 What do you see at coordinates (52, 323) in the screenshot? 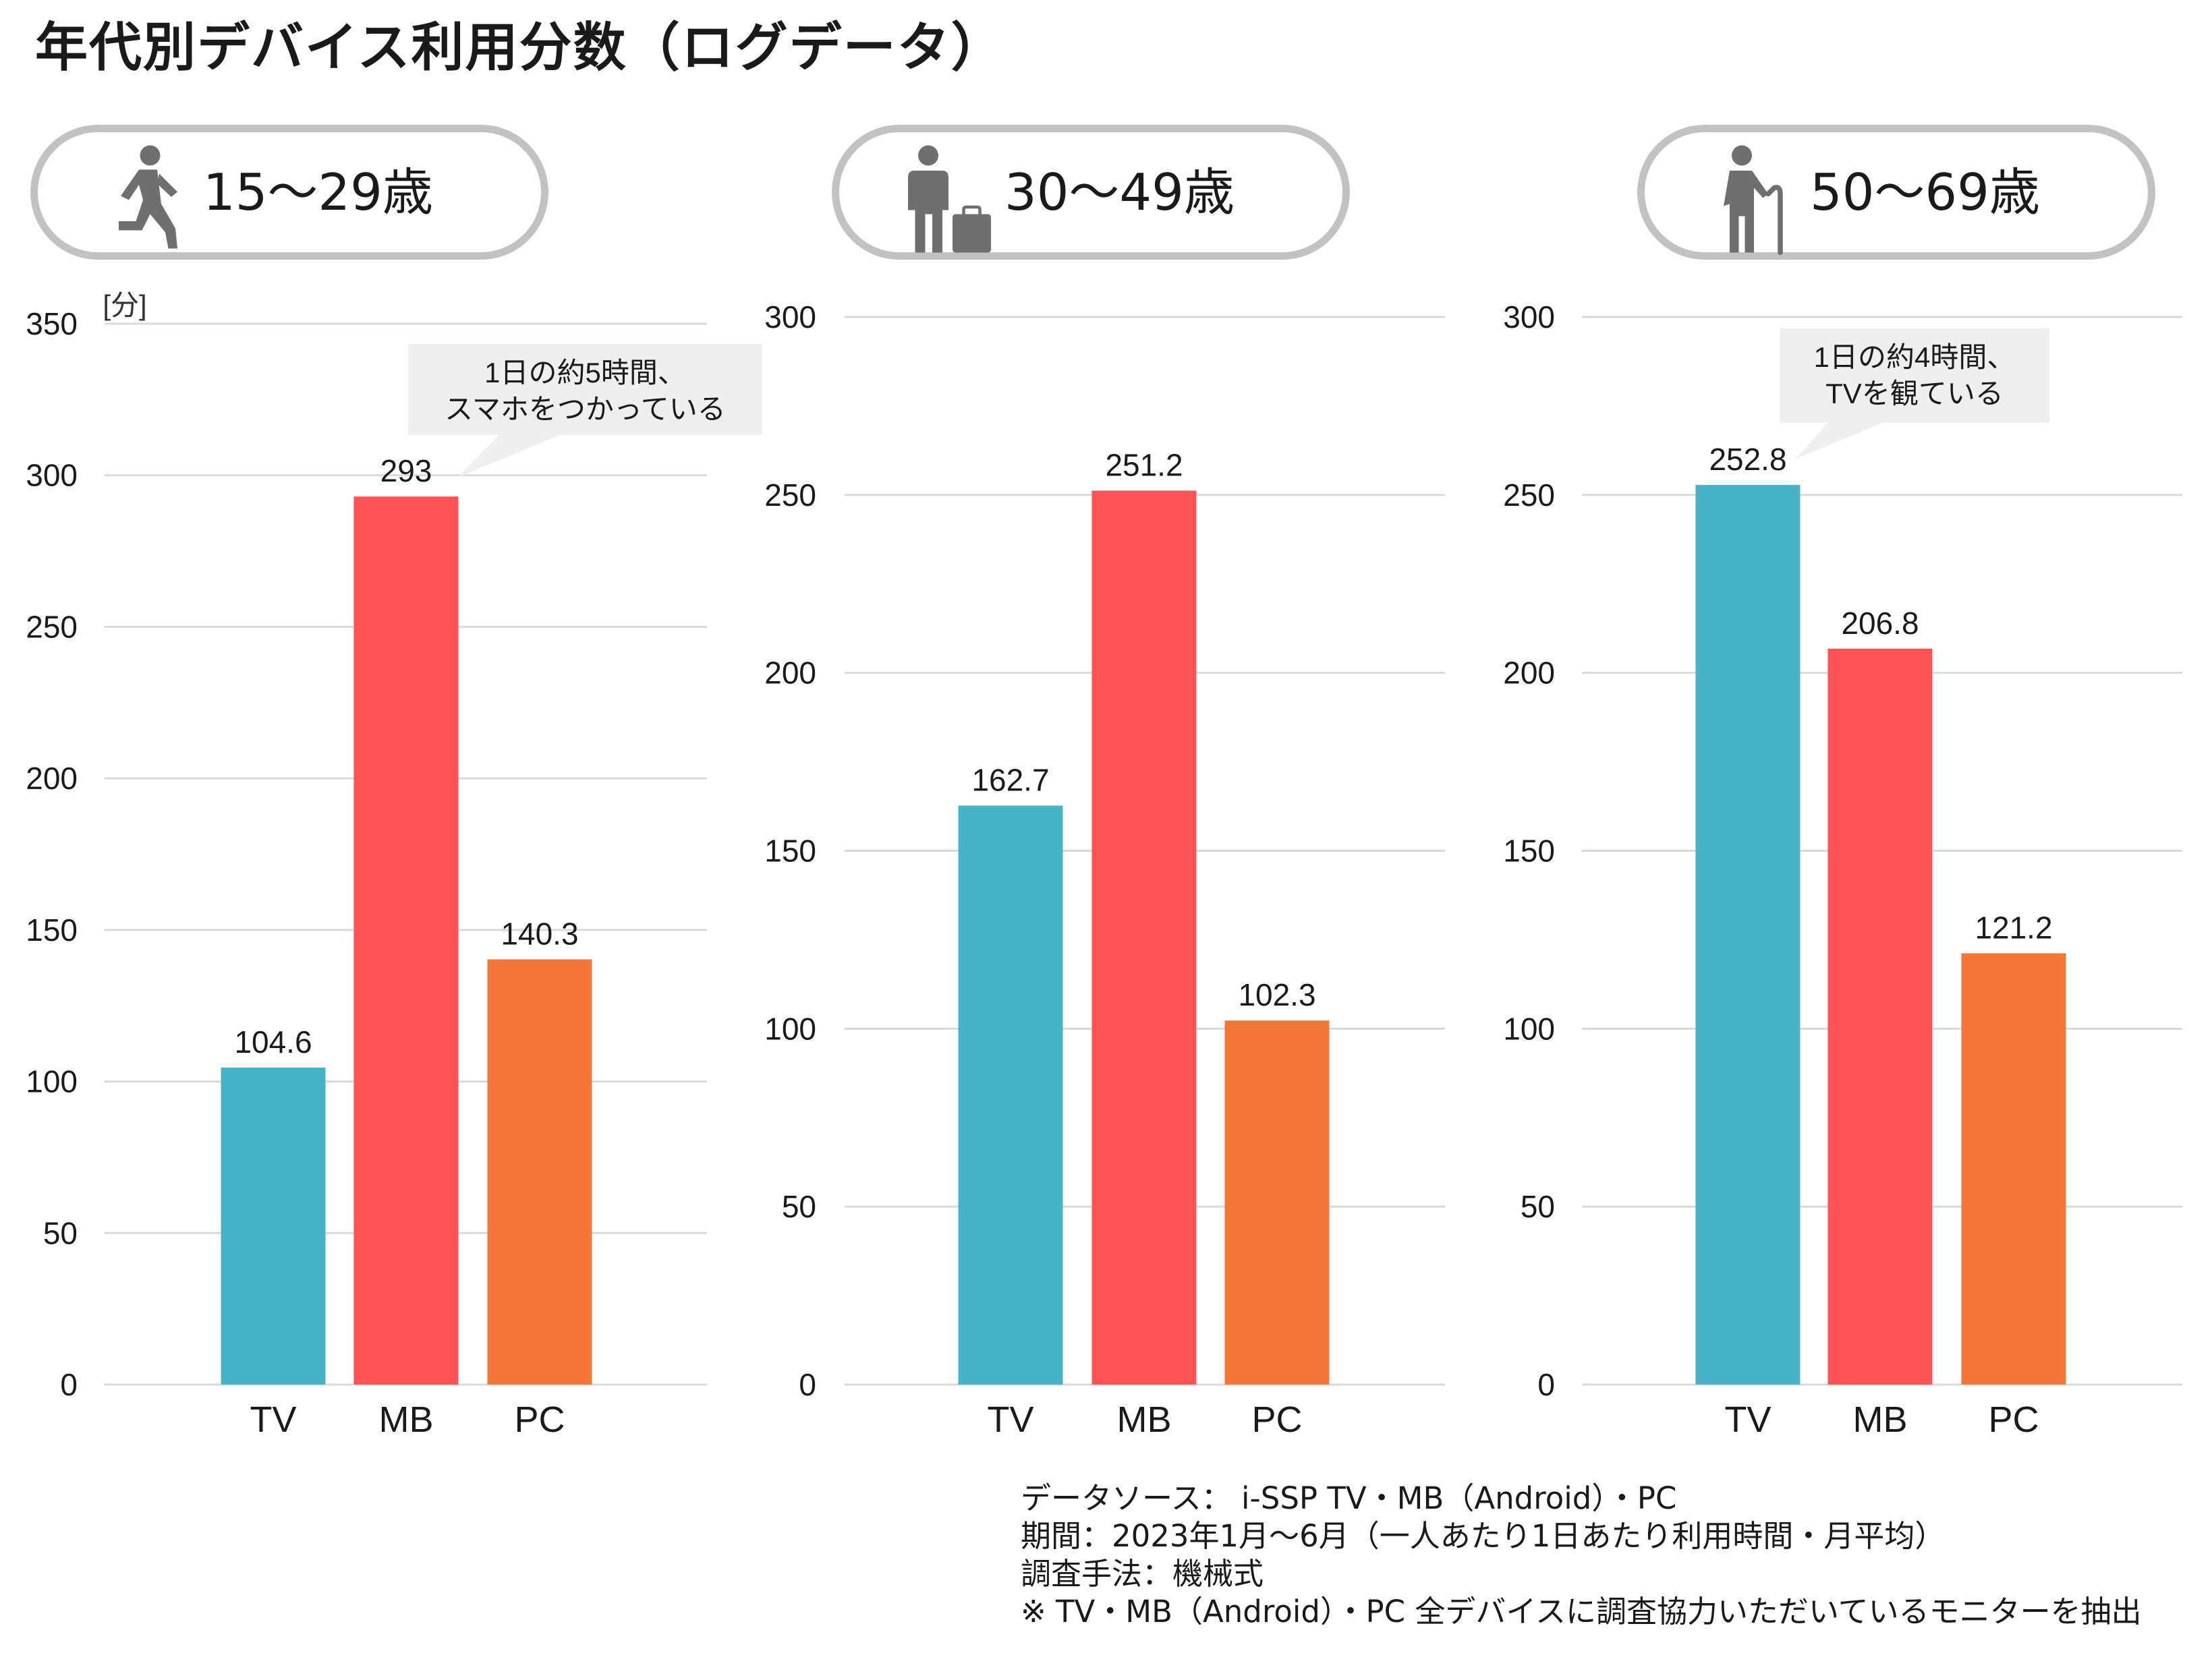
I see `y-tick-label: 350` at bounding box center [52, 323].